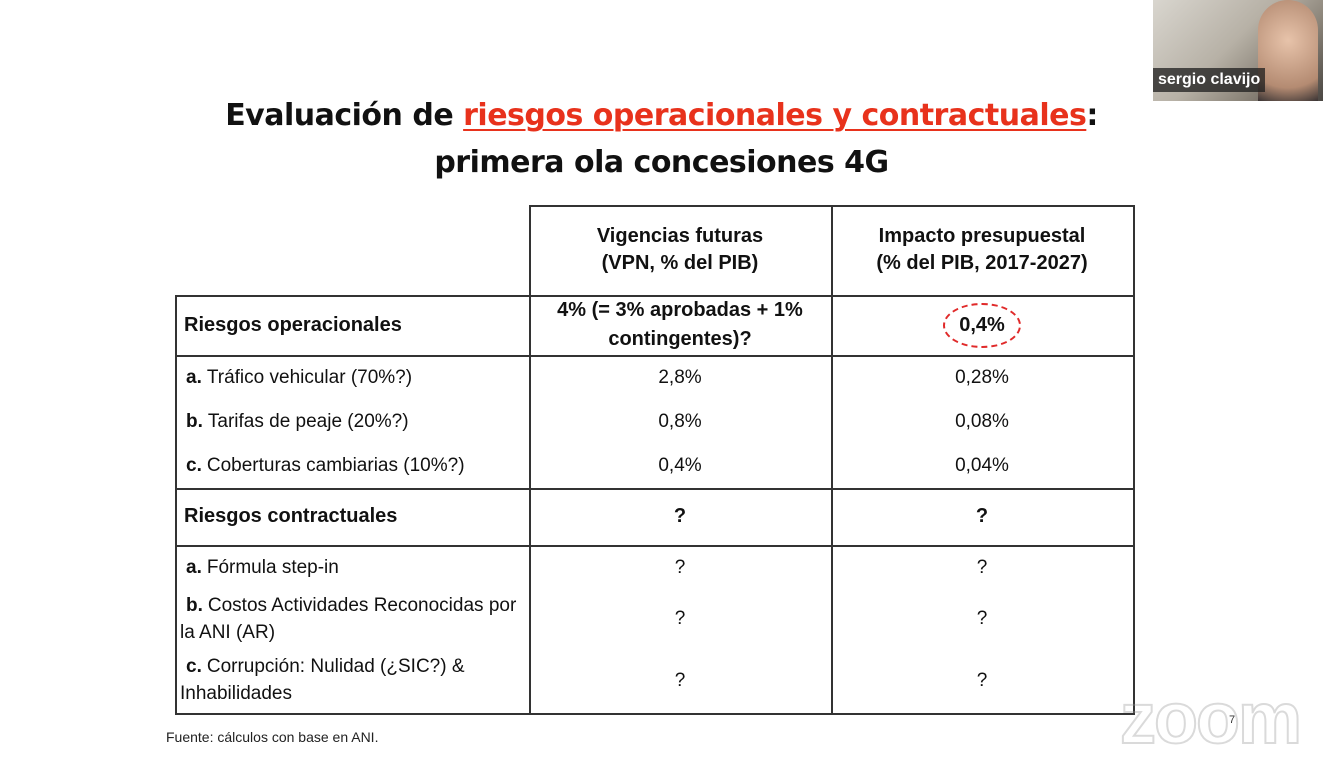  I want to click on row-text: Tráfico vehicular (70%?), so click(309, 377).